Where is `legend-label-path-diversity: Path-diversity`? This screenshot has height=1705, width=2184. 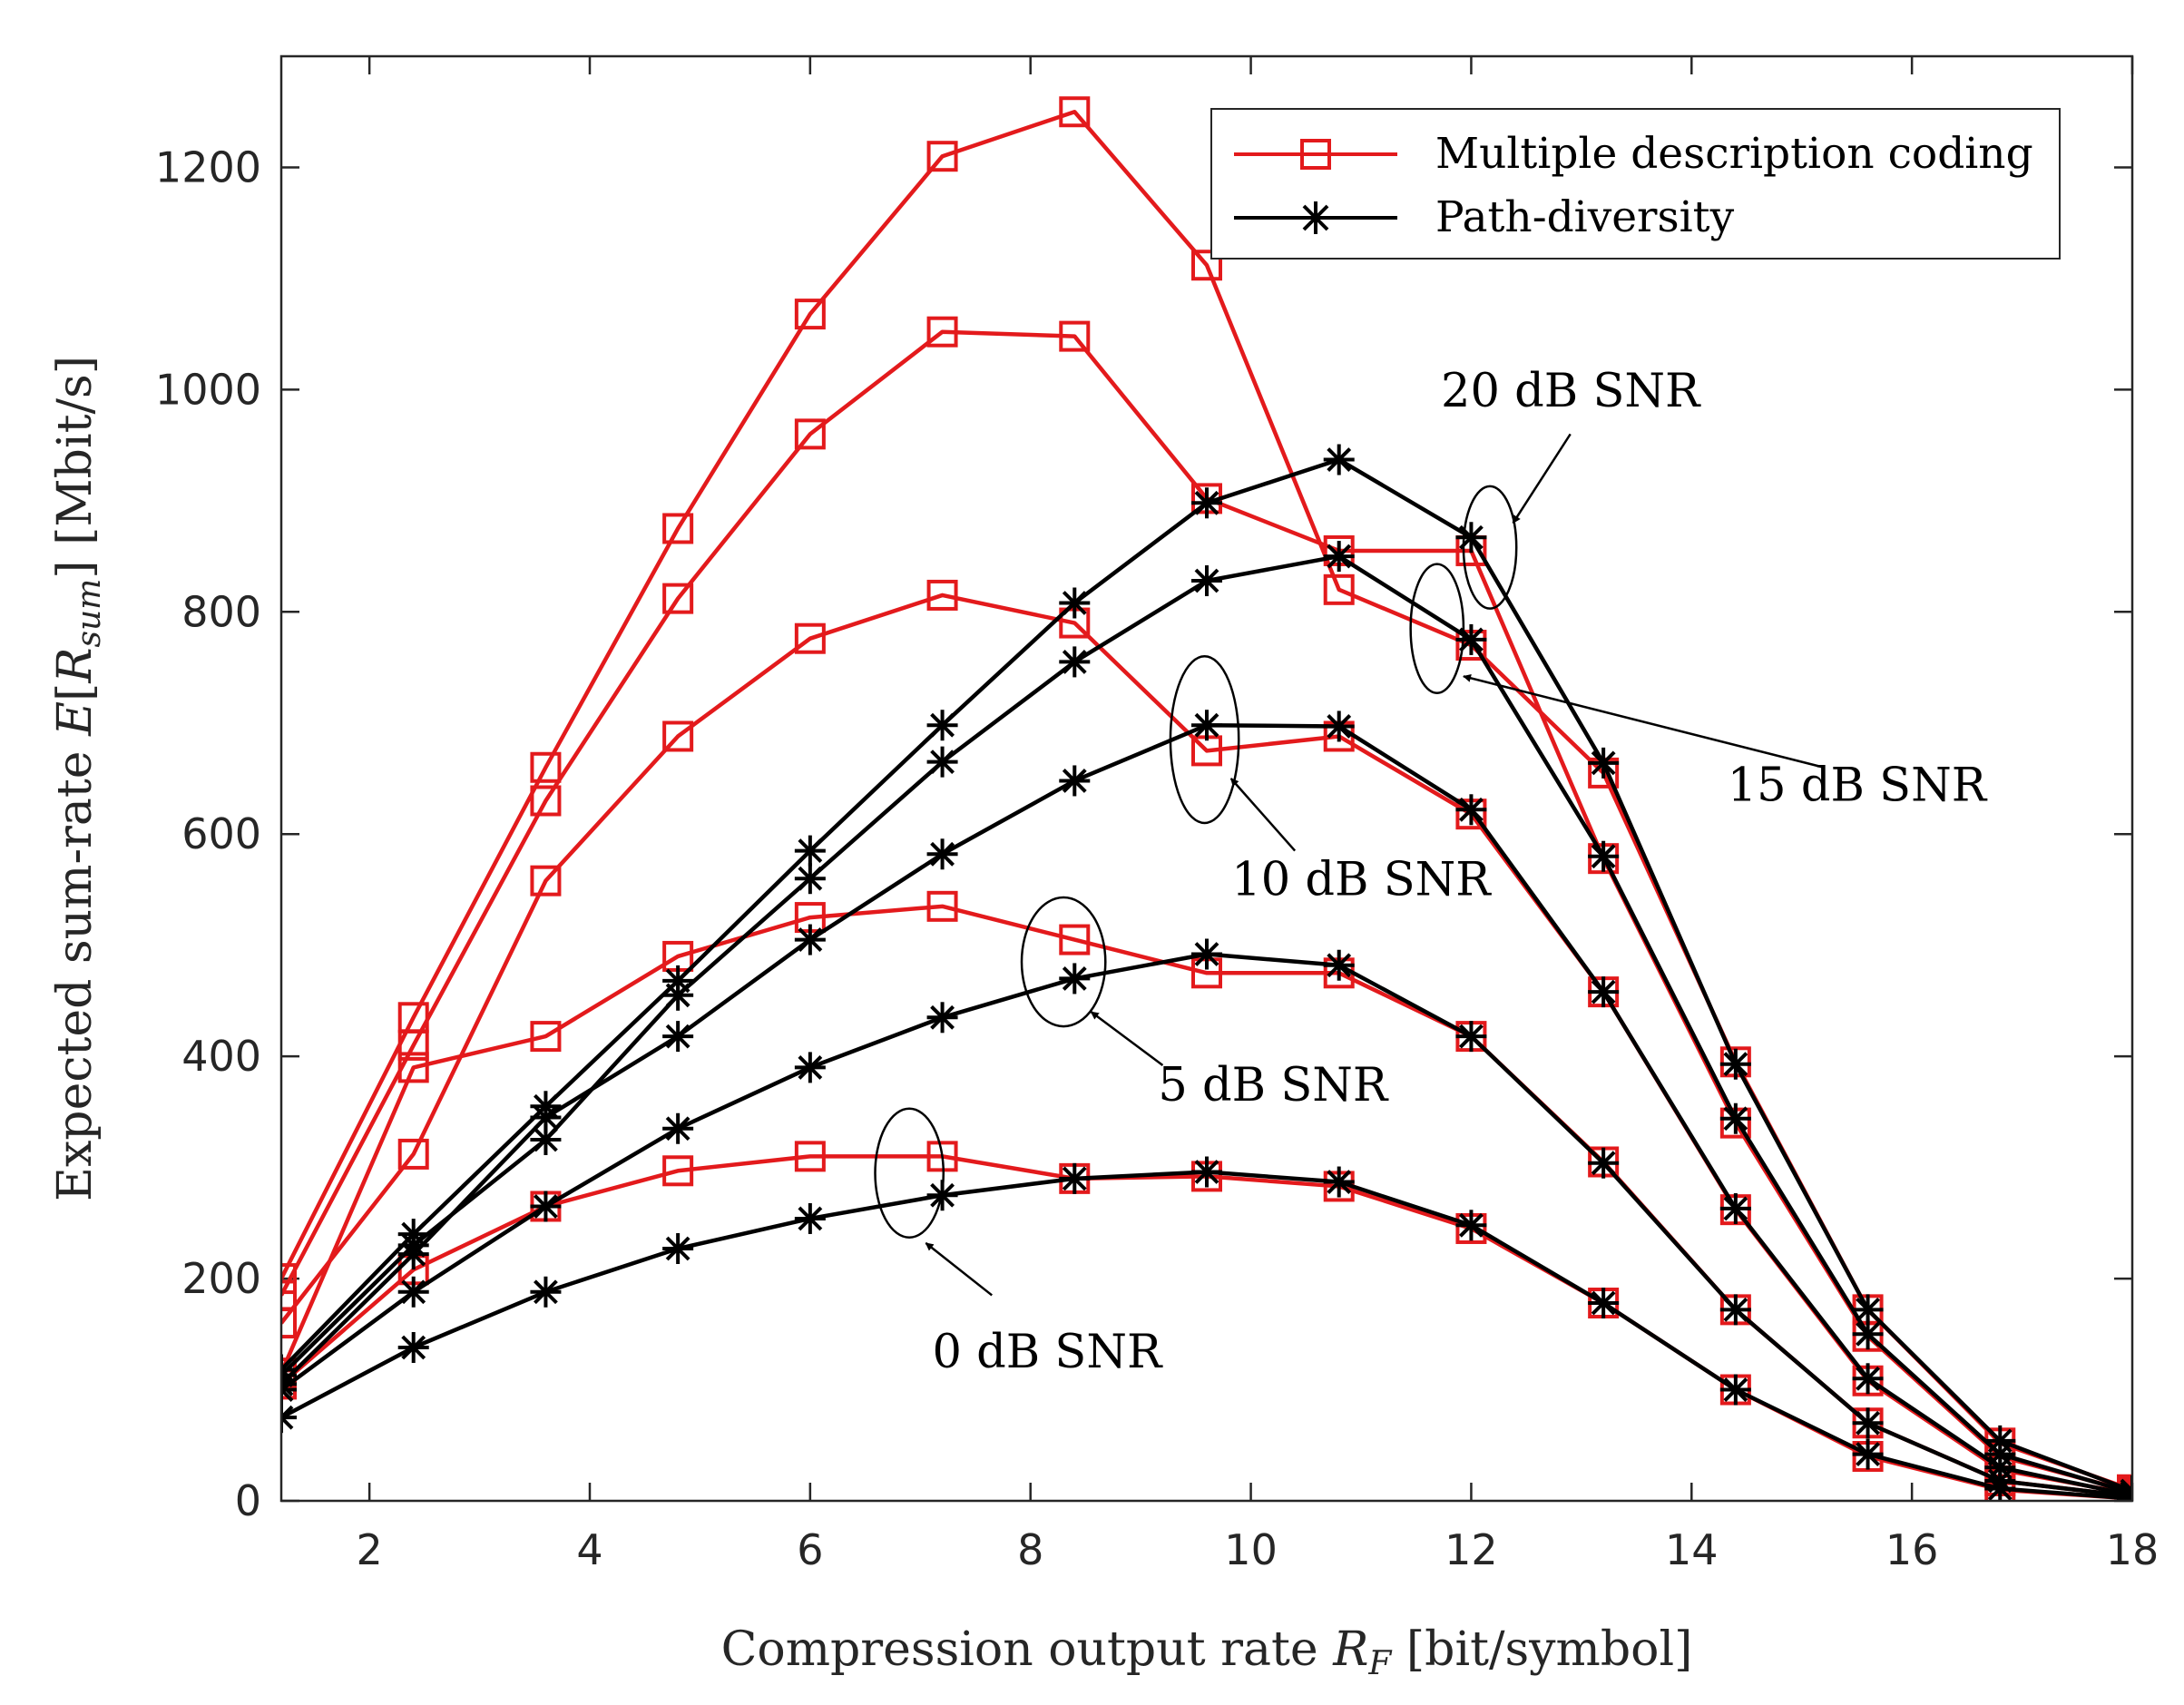 legend-label-path-diversity: Path-diversity is located at coordinates (1585, 217).